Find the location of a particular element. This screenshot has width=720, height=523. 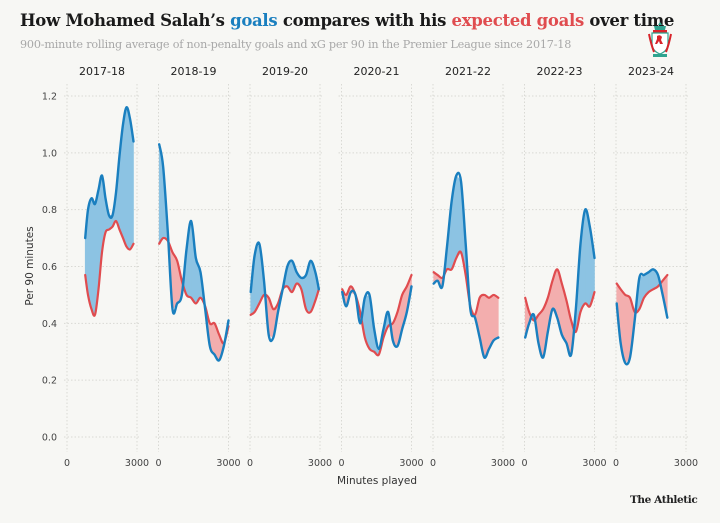

title-part-plain: compares with his is located at coordinates (364, 20).